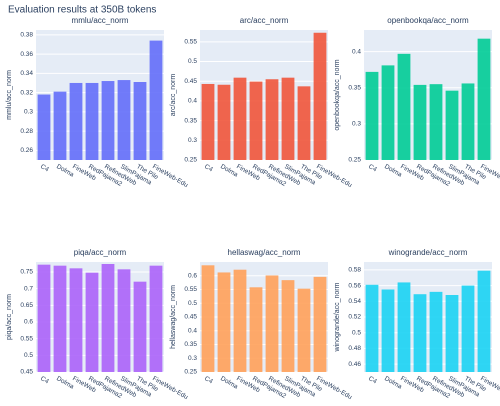 The width and height of the screenshot is (500, 406). Describe the element at coordinates (173, 317) in the screenshot. I see `y-axis-title: hellaswag/acc_norm` at that location.